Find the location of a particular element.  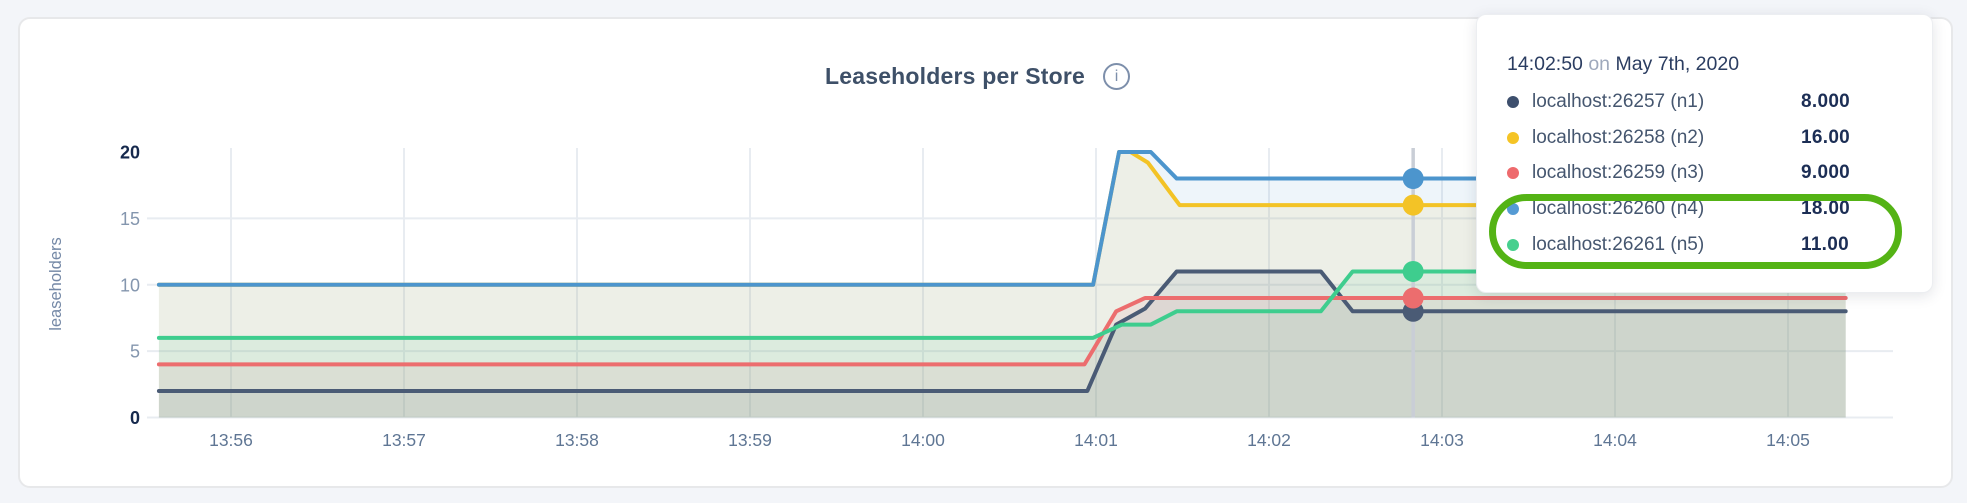

series-label: localhost:26261 (n5) is located at coordinates (1618, 245).